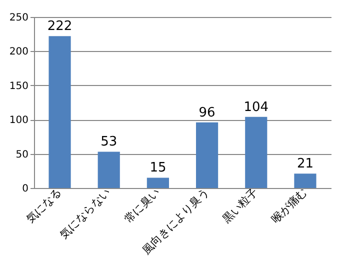  Describe the element at coordinates (25, 189) in the screenshot. I see `y-tick-label: 0` at that location.